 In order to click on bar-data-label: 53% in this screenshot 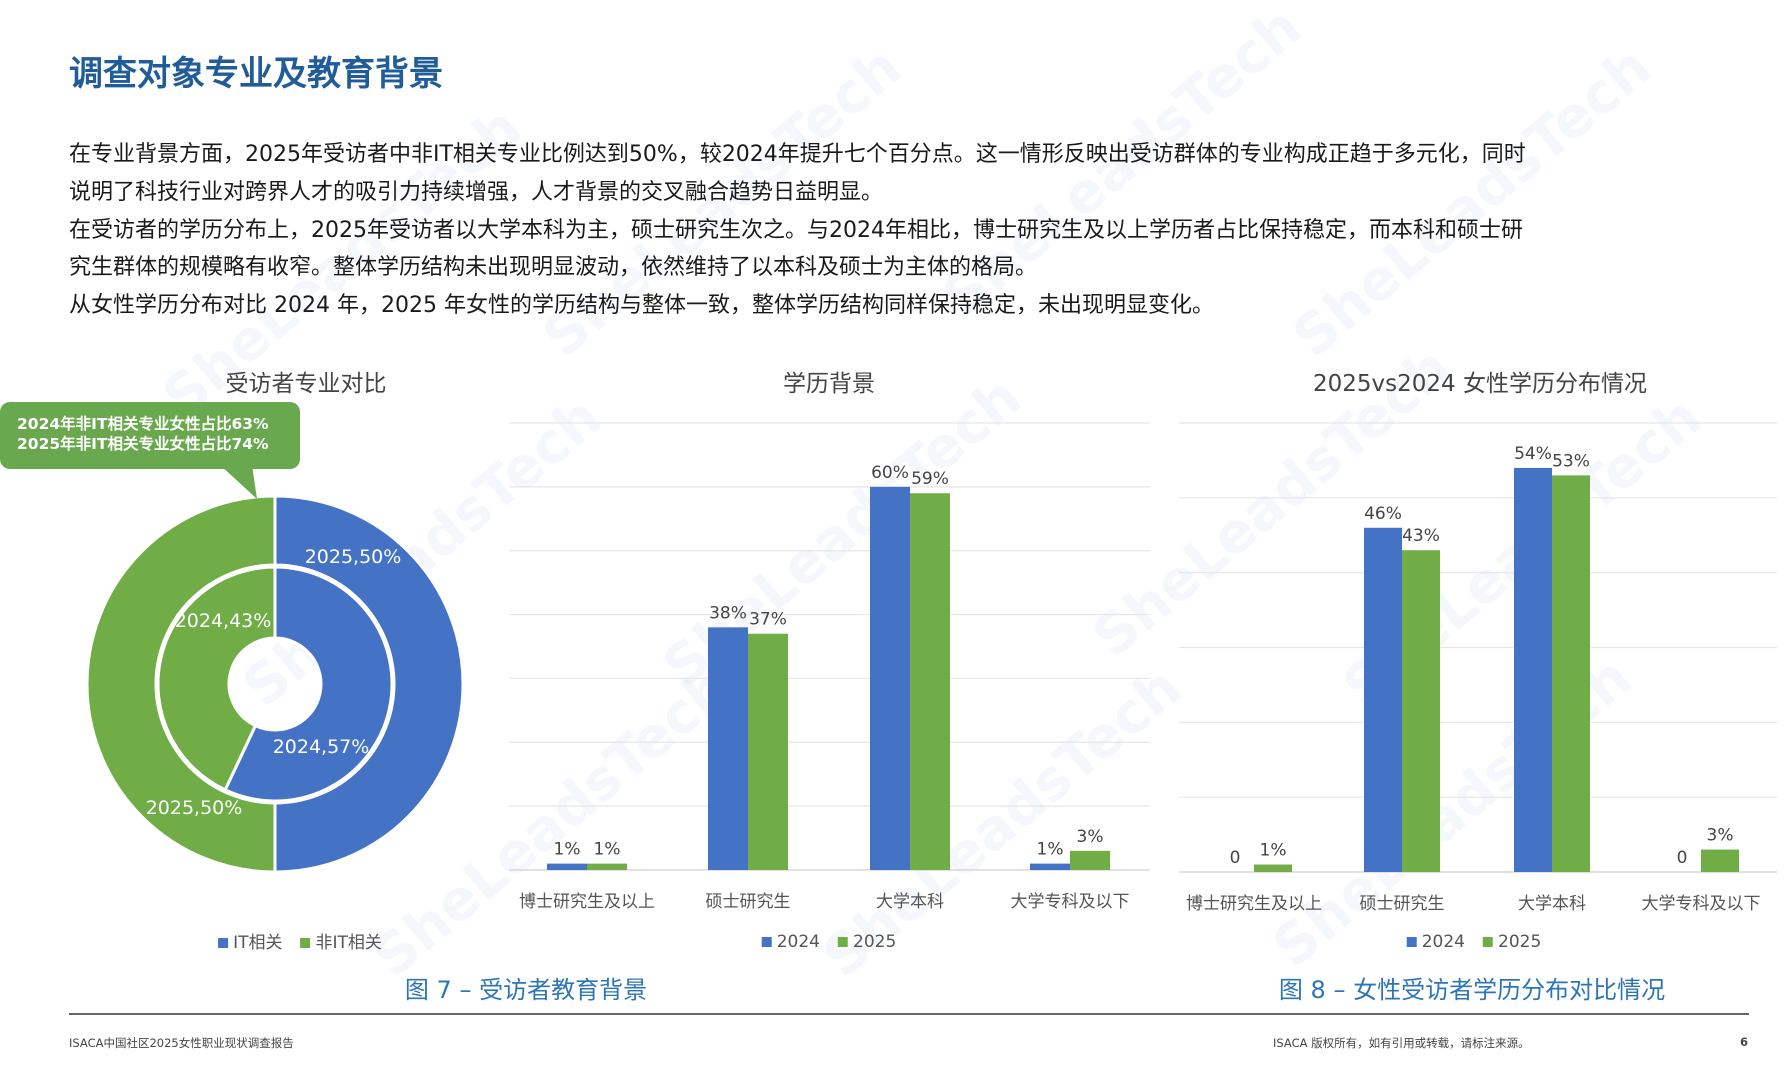, I will do `click(1571, 461)`.